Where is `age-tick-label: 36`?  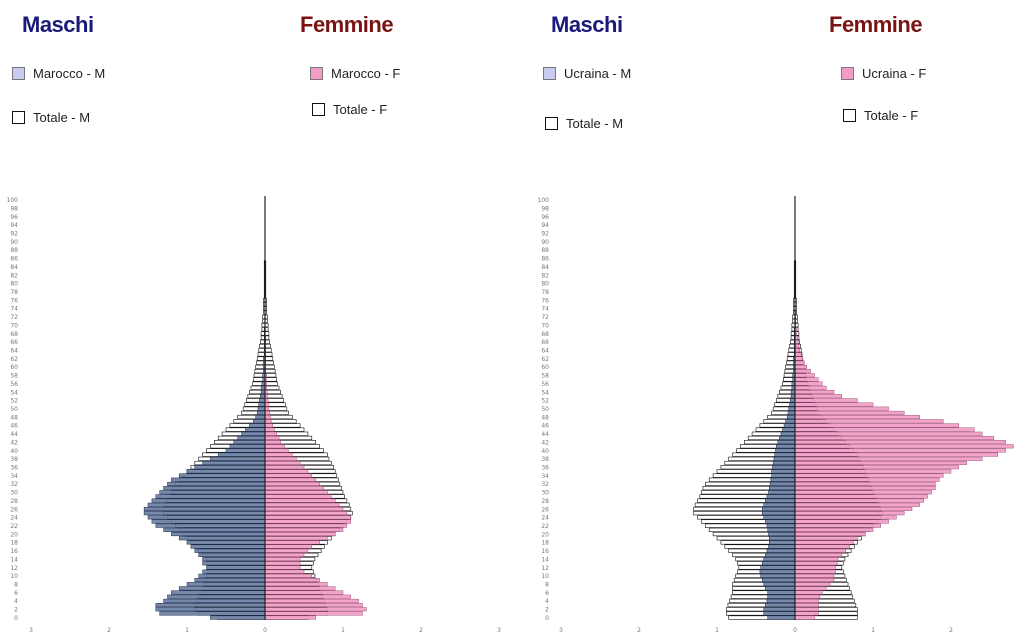 age-tick-label: 36 is located at coordinates (14, 467).